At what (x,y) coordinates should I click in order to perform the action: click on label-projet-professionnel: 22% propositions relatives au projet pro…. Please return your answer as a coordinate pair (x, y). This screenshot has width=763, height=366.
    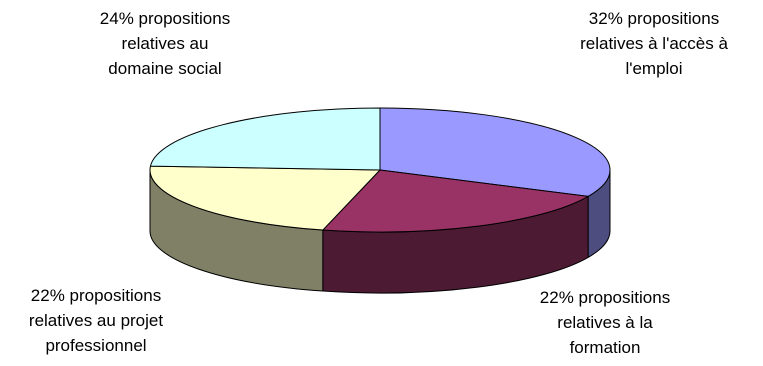
    Looking at the image, I should click on (96, 320).